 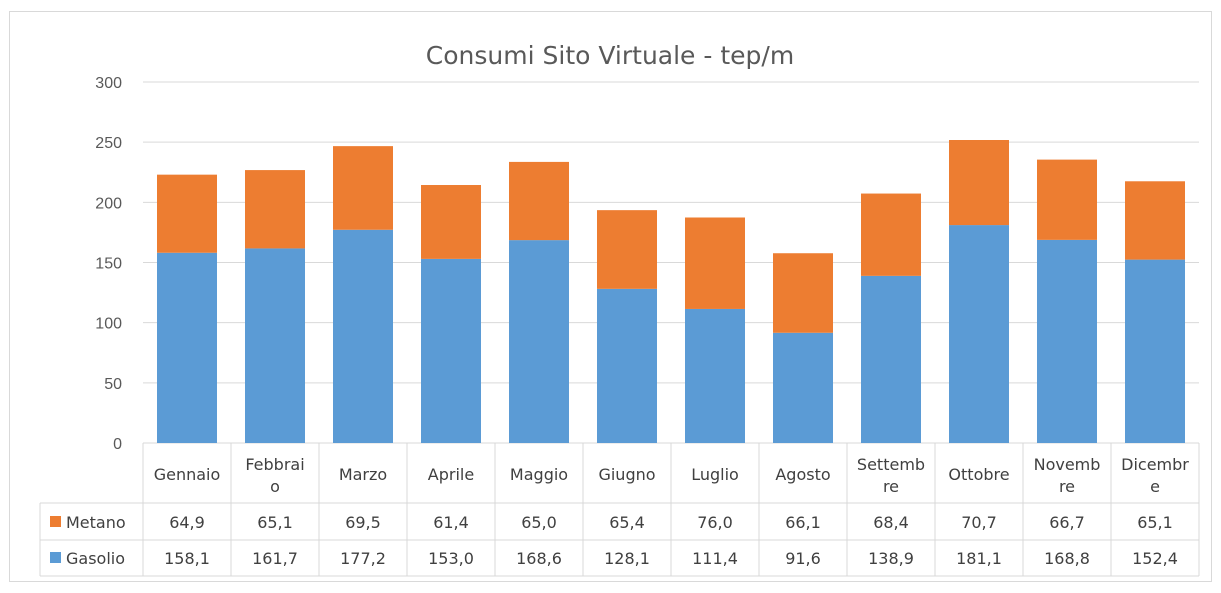 What do you see at coordinates (1067, 558) in the screenshot?
I see `table-cell-value: 168,8` at bounding box center [1067, 558].